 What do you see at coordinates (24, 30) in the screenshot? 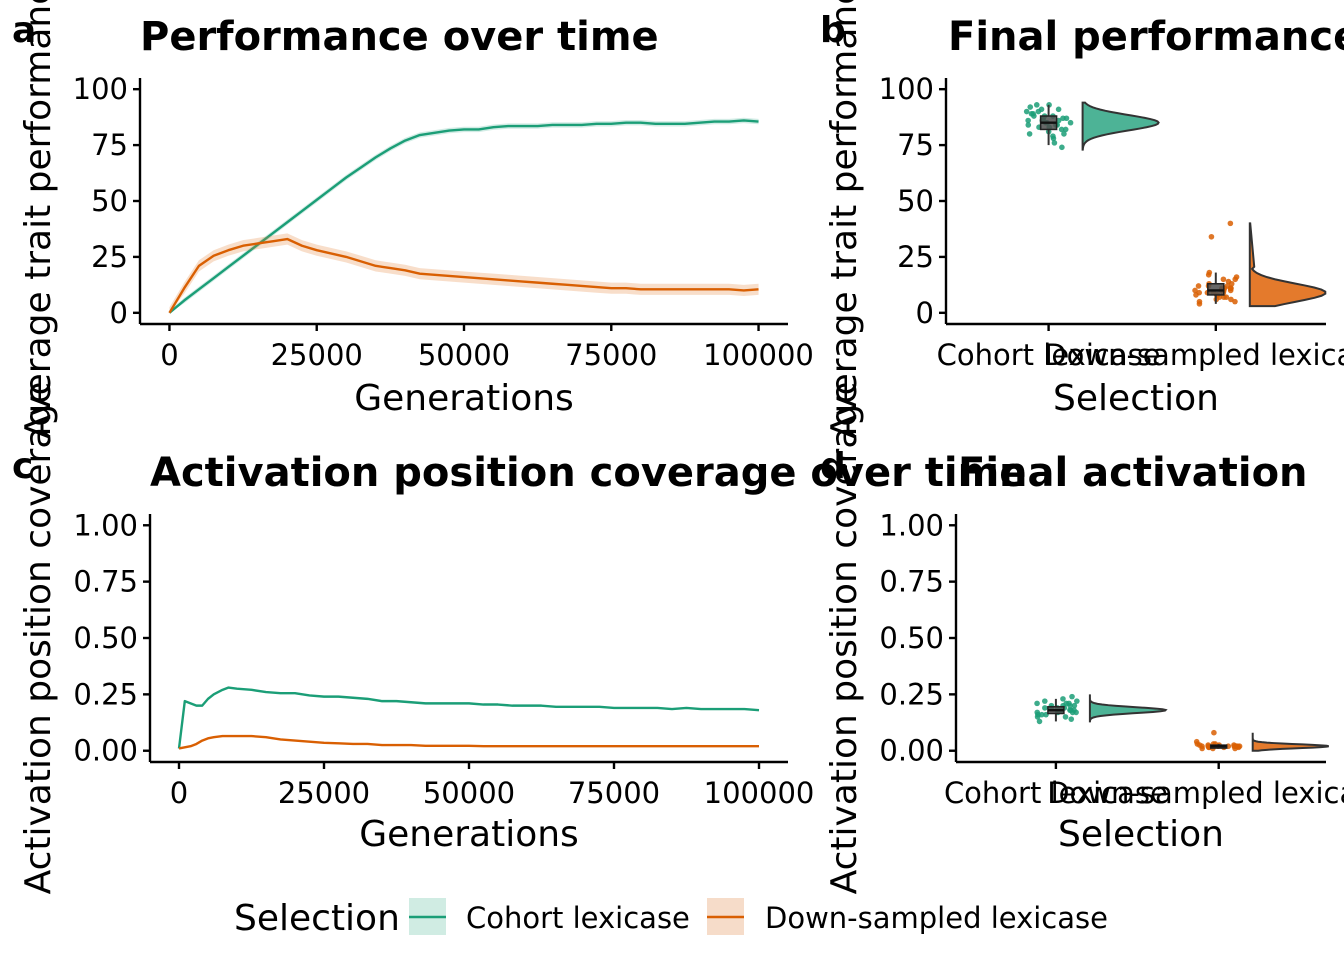
I see `panel-tag: a` at bounding box center [24, 30].